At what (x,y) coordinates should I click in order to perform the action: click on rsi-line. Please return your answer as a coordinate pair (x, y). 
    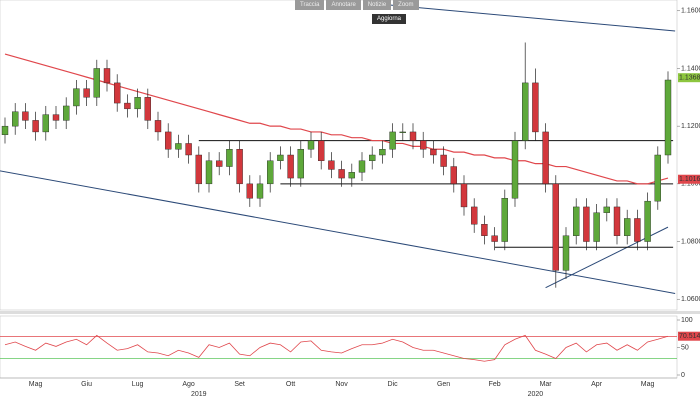
    Looking at the image, I should click on (336, 348).